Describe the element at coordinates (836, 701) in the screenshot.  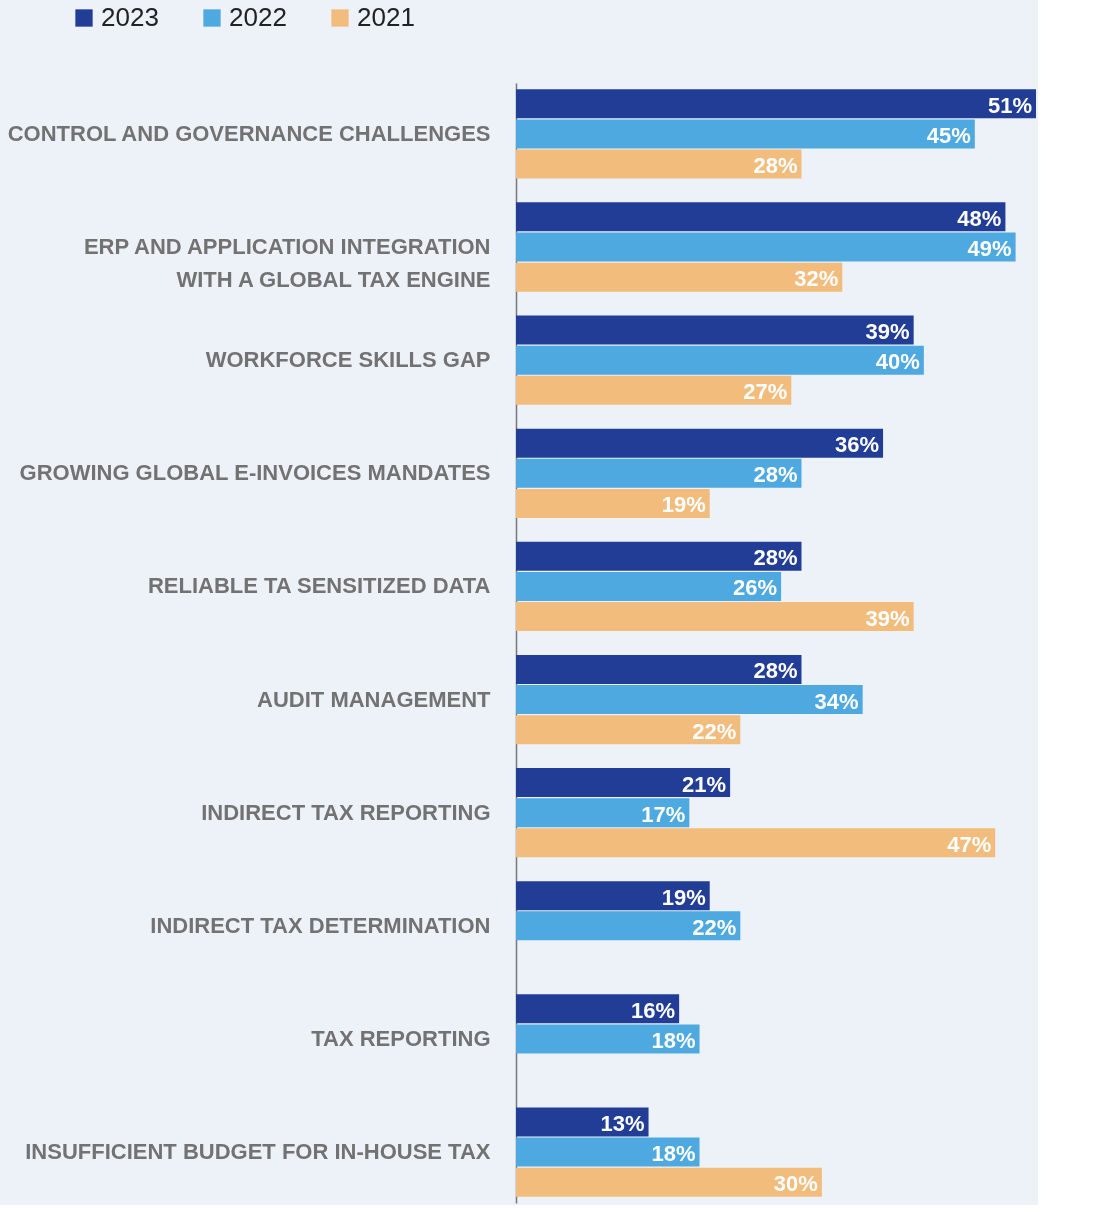
I see `data-label: 34%` at that location.